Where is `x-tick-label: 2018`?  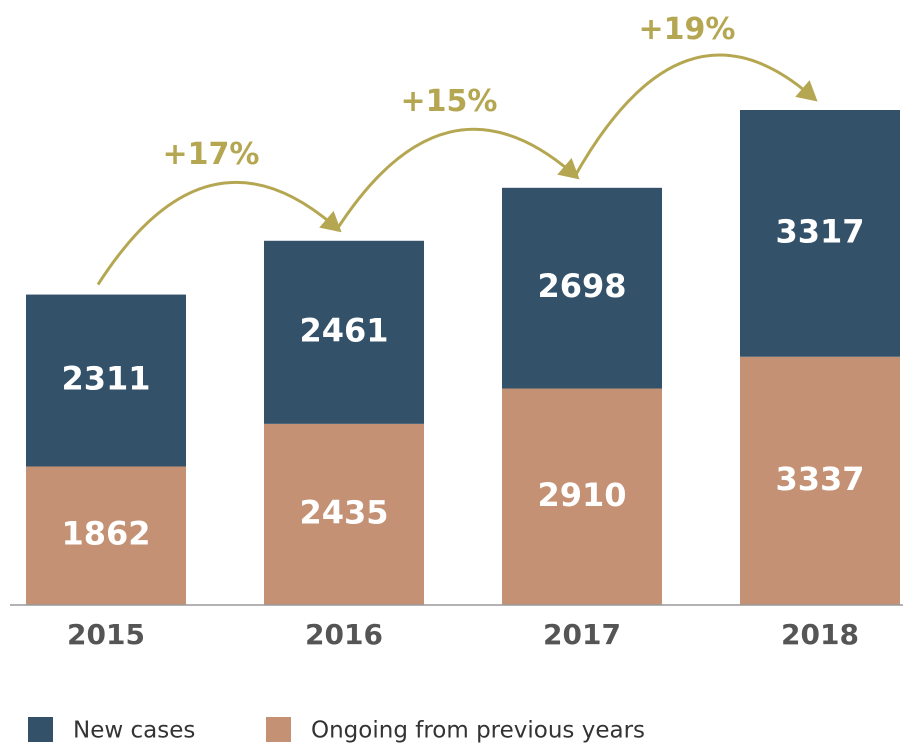
x-tick-label: 2018 is located at coordinates (820, 634).